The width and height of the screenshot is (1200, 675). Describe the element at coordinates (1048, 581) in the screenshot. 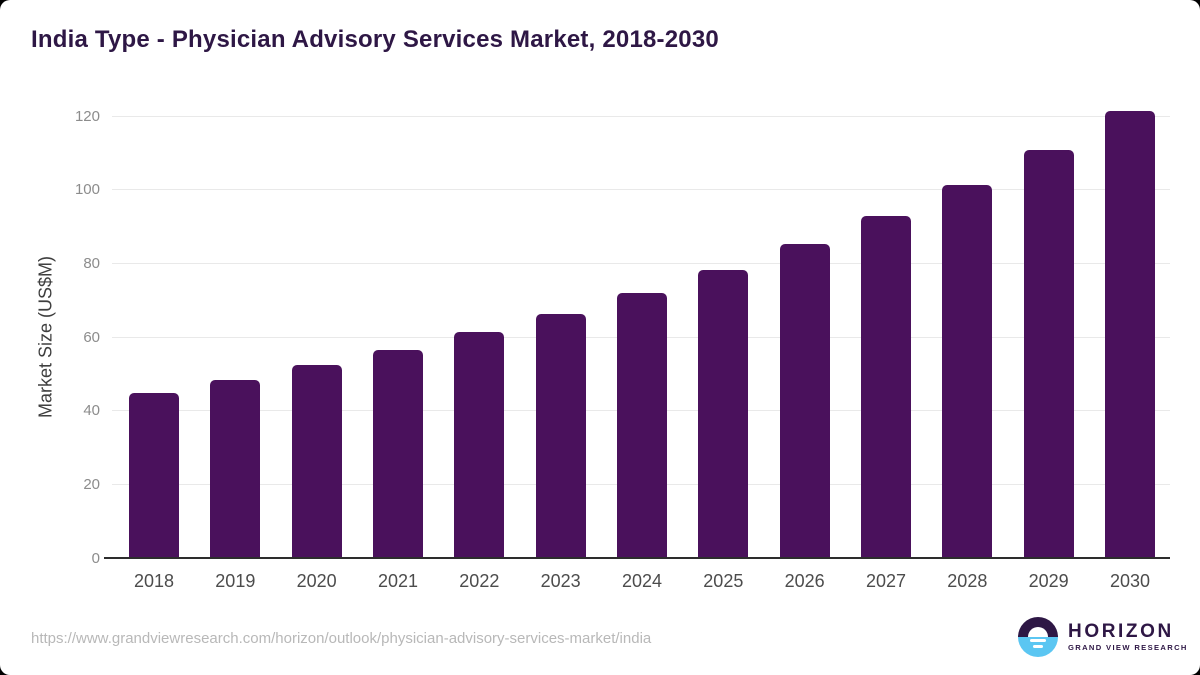

I see `x-tick-label: 2029` at that location.